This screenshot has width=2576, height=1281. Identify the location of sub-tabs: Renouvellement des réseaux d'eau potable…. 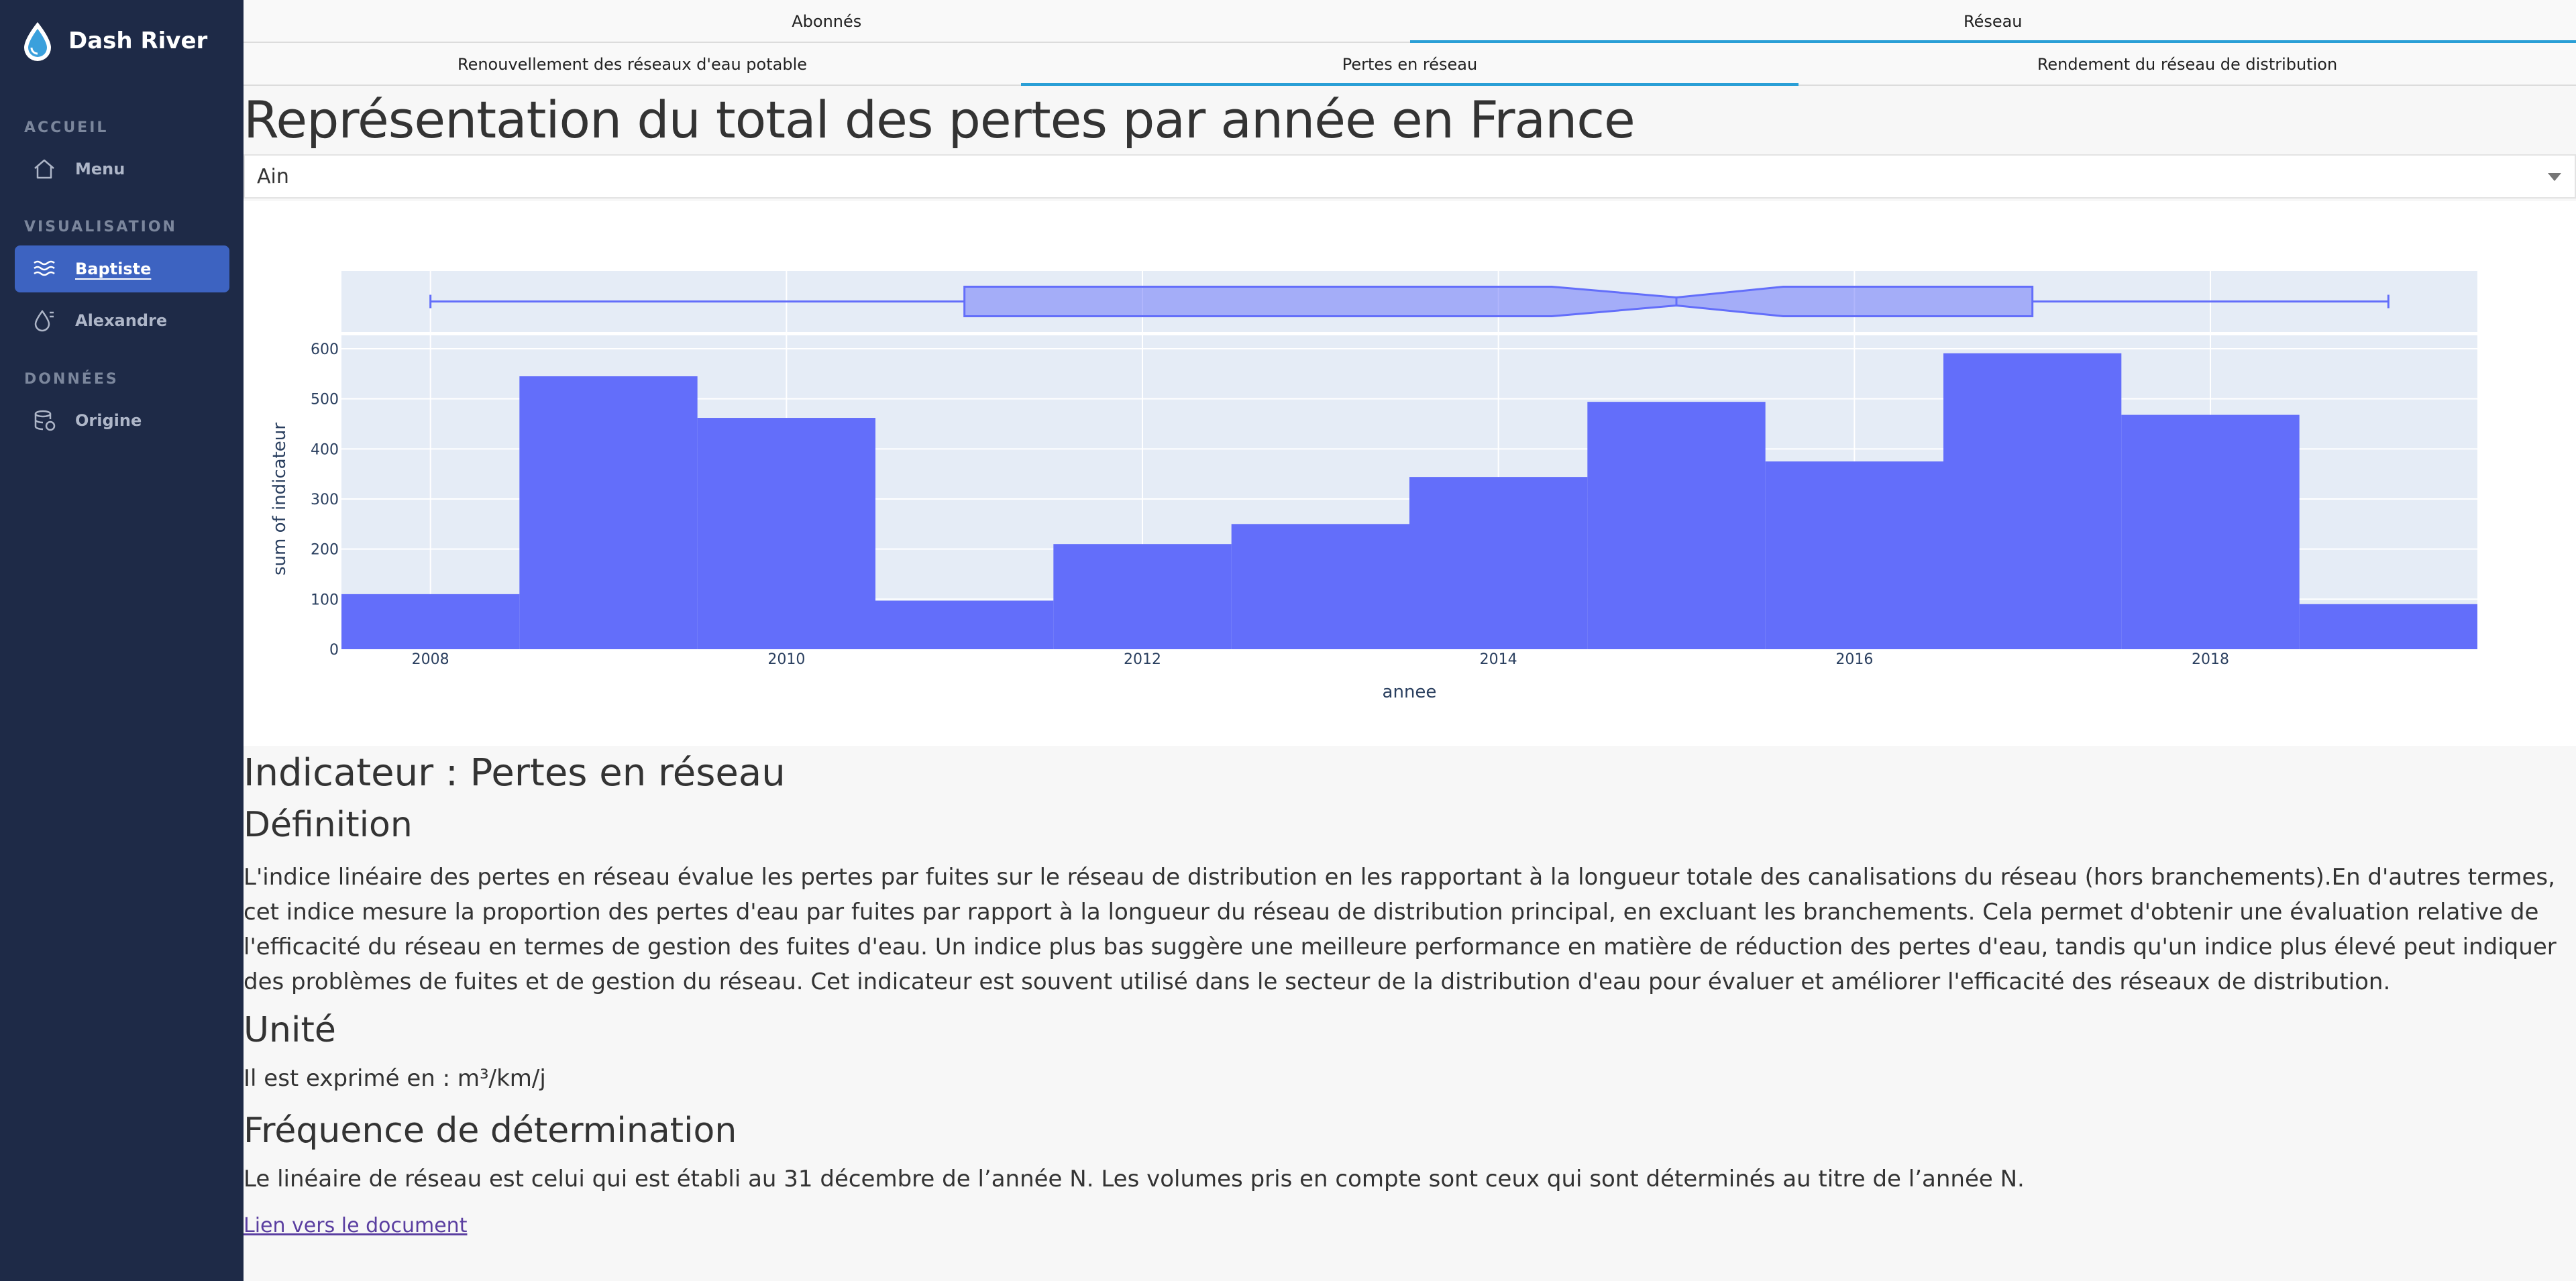
(1410, 64).